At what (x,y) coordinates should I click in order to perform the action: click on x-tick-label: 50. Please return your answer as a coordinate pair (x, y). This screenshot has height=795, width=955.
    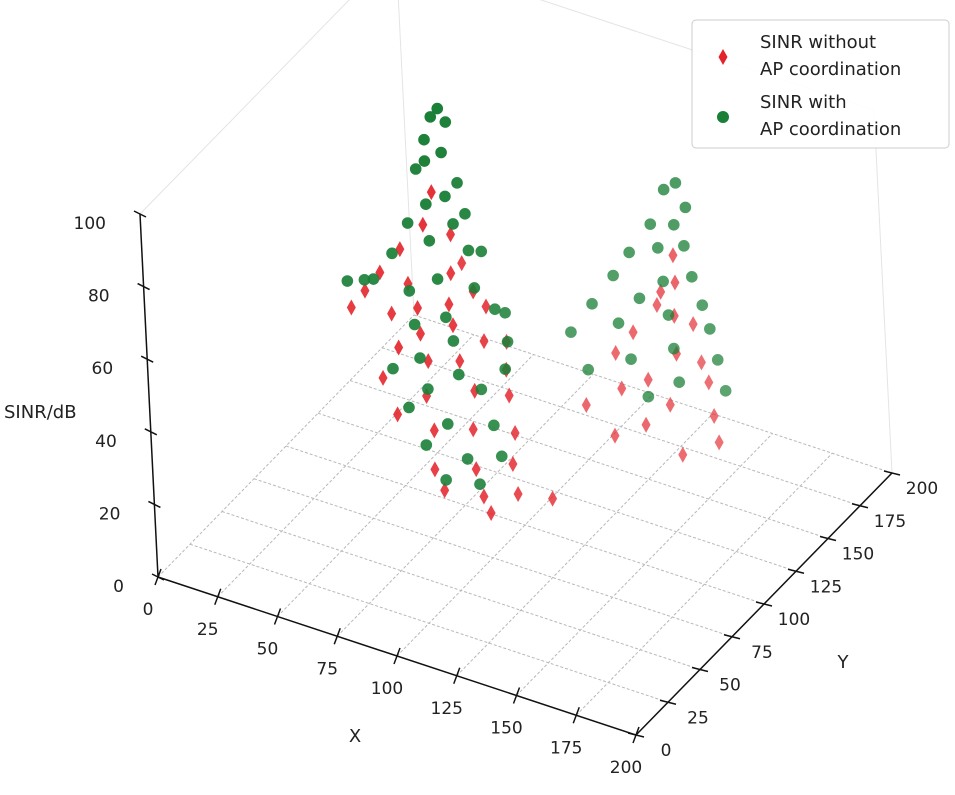
    Looking at the image, I should click on (268, 650).